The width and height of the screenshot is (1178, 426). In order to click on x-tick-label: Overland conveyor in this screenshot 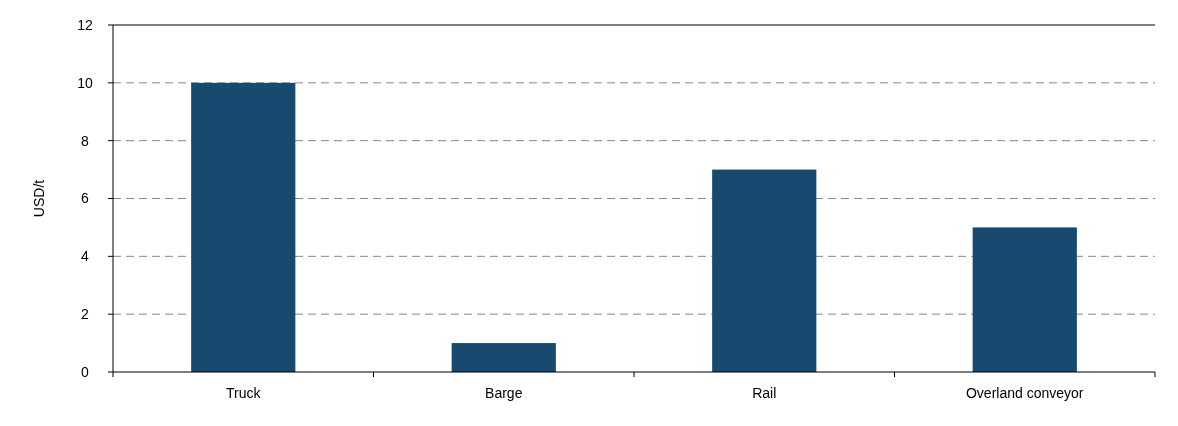, I will do `click(1024, 393)`.